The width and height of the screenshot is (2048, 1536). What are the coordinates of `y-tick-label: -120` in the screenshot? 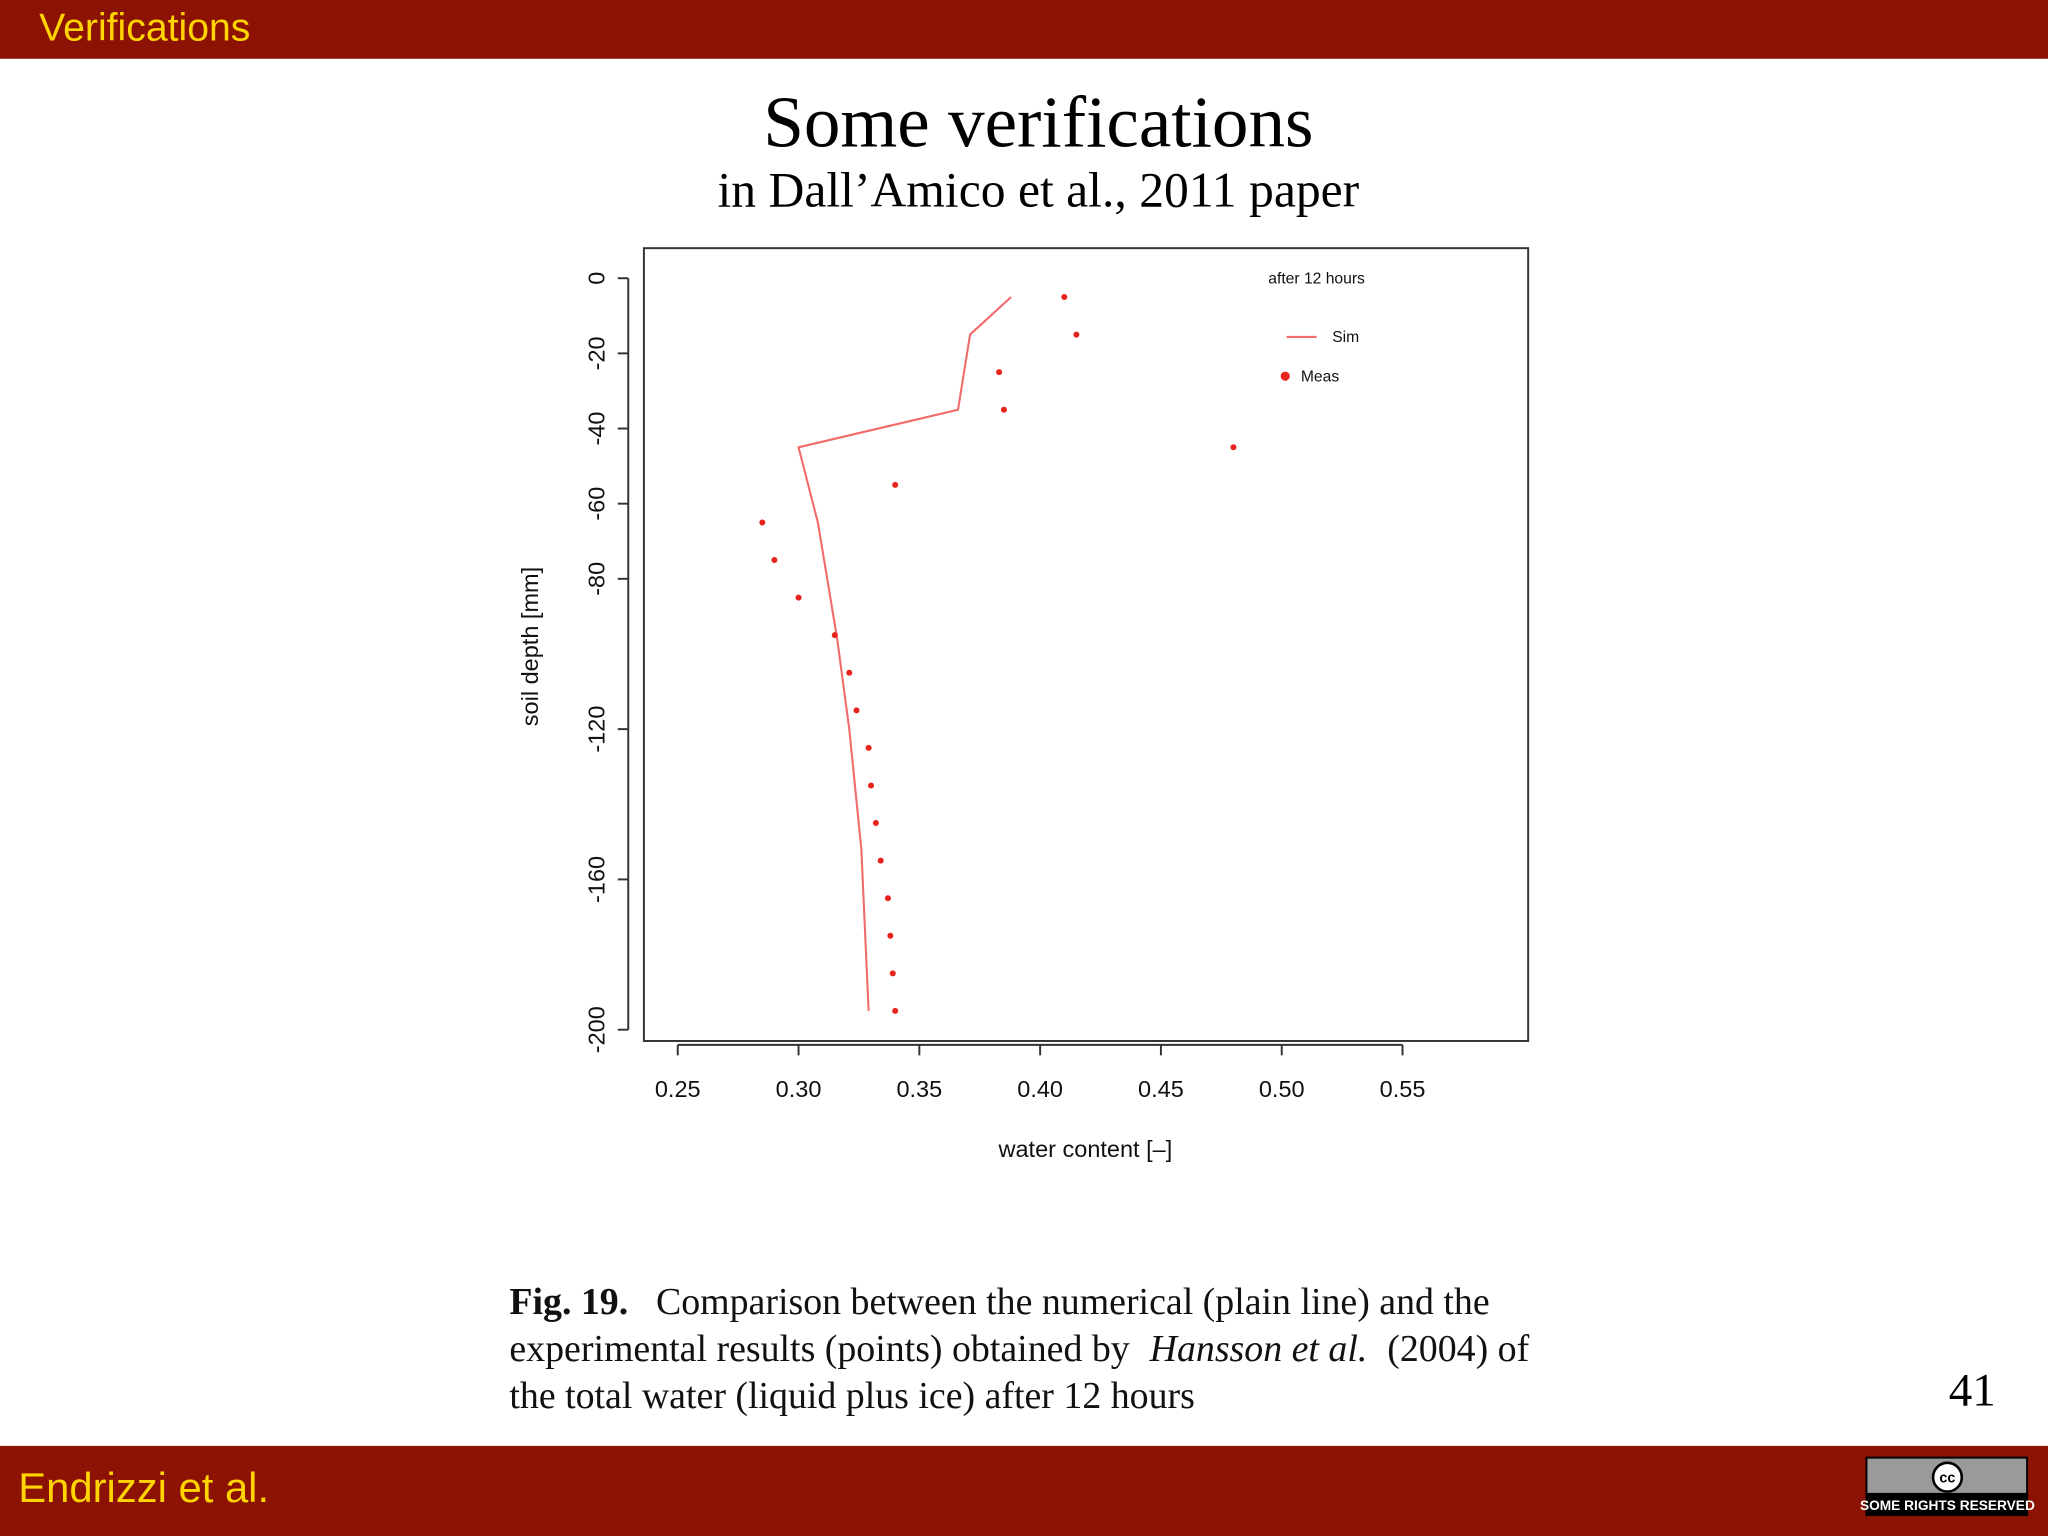 It's located at (596, 729).